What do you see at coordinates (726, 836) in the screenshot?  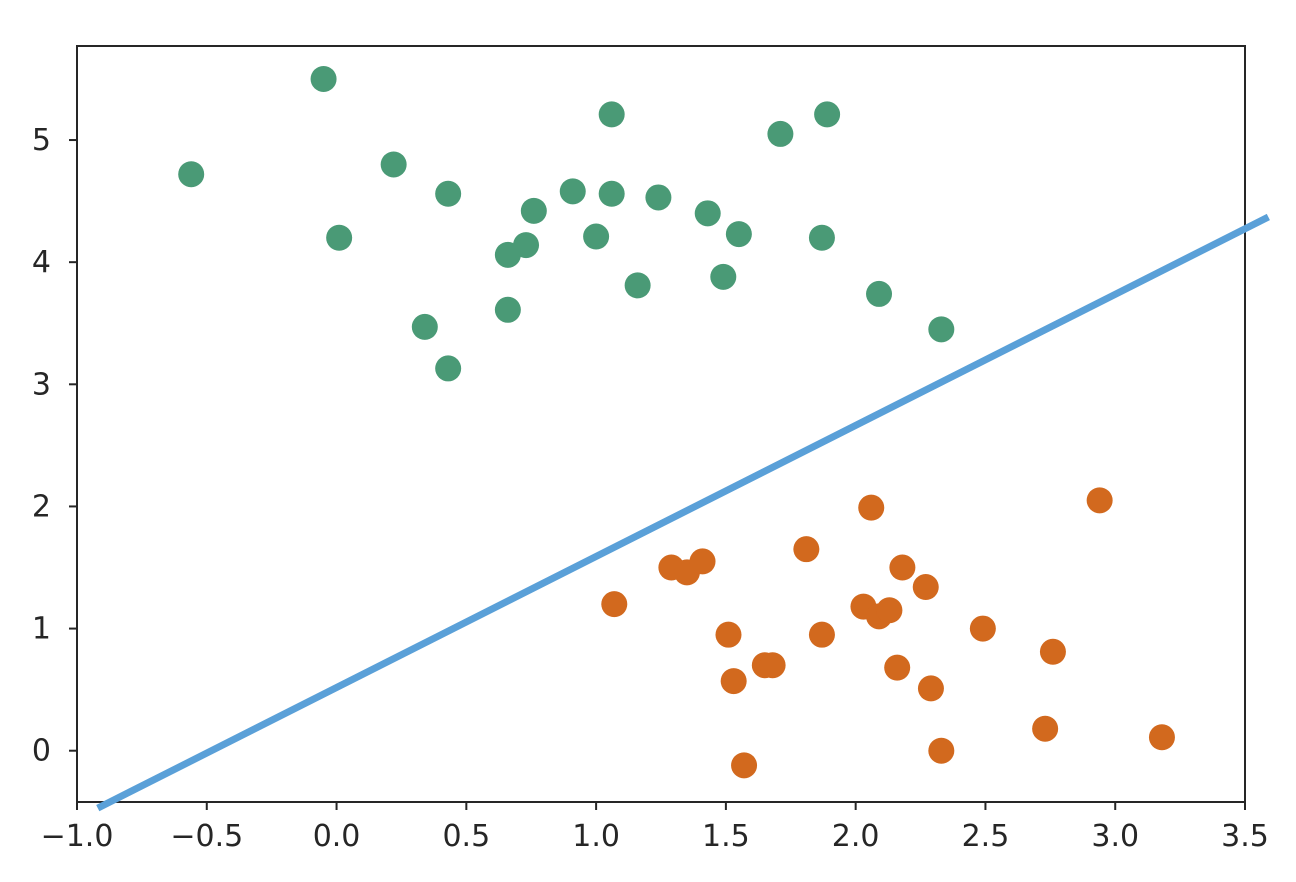 I see `x-tick-label: 1.5` at bounding box center [726, 836].